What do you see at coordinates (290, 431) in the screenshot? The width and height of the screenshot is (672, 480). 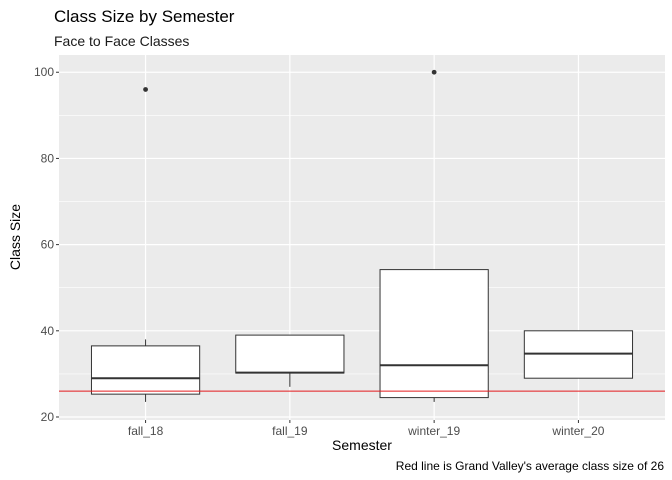 I see `x-tick-label: fall_19` at bounding box center [290, 431].